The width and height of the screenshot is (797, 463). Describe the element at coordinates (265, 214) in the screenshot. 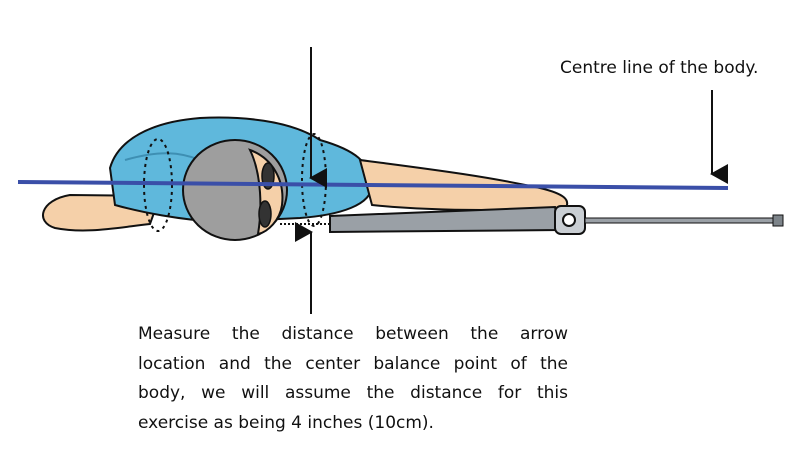

I see `glasses-lens-bottom` at that location.